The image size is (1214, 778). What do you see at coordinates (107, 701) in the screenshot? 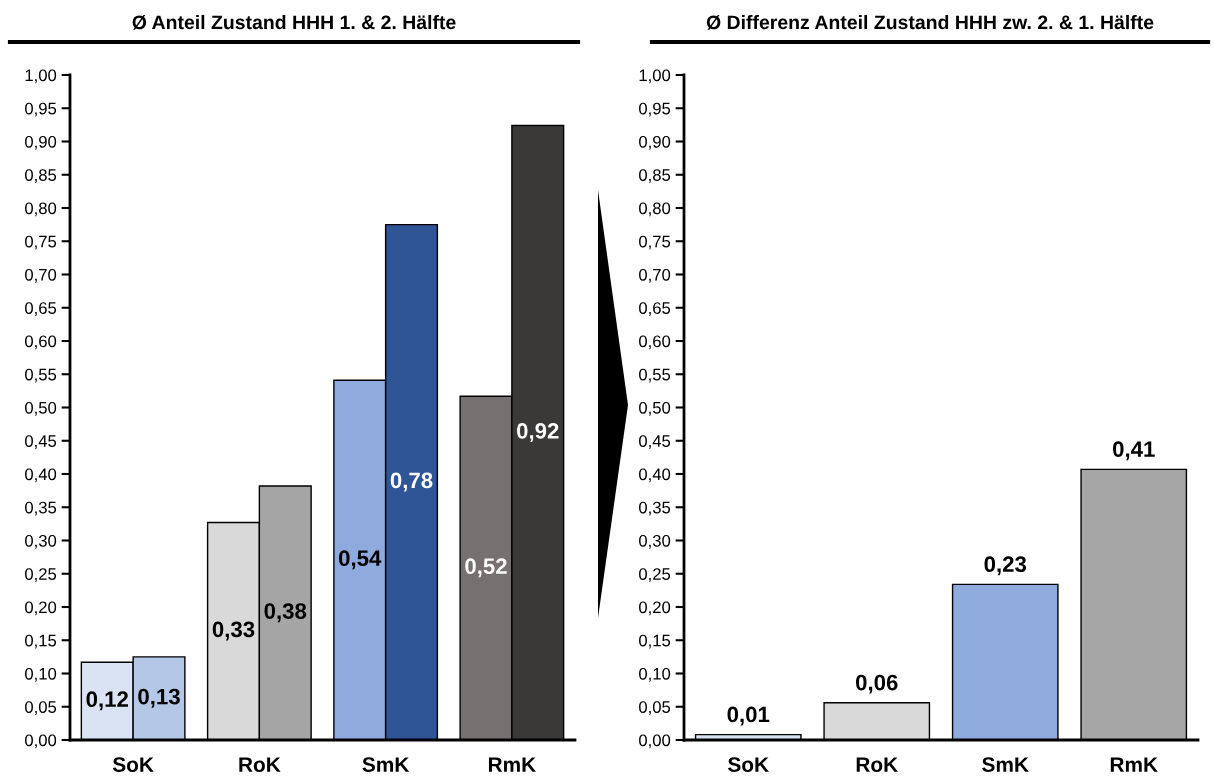
I see `data-label: 0,12` at bounding box center [107, 701].